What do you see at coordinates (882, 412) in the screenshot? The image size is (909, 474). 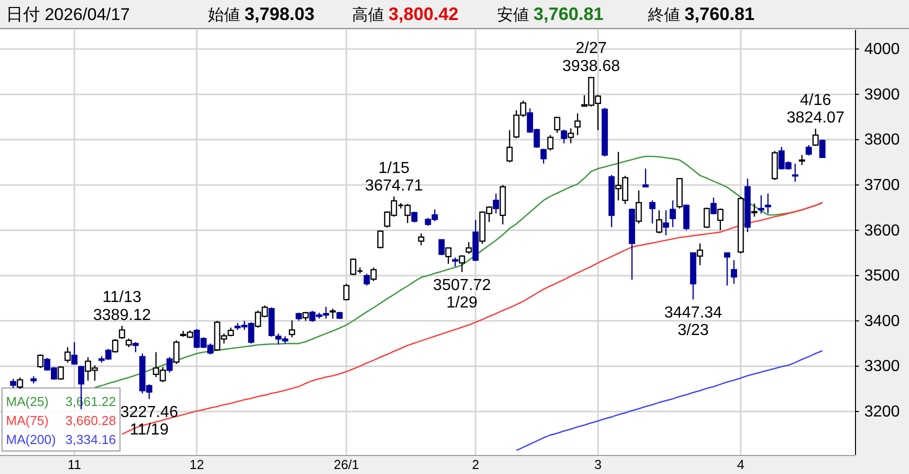 I see `y-tick-label: 3200` at bounding box center [882, 412].